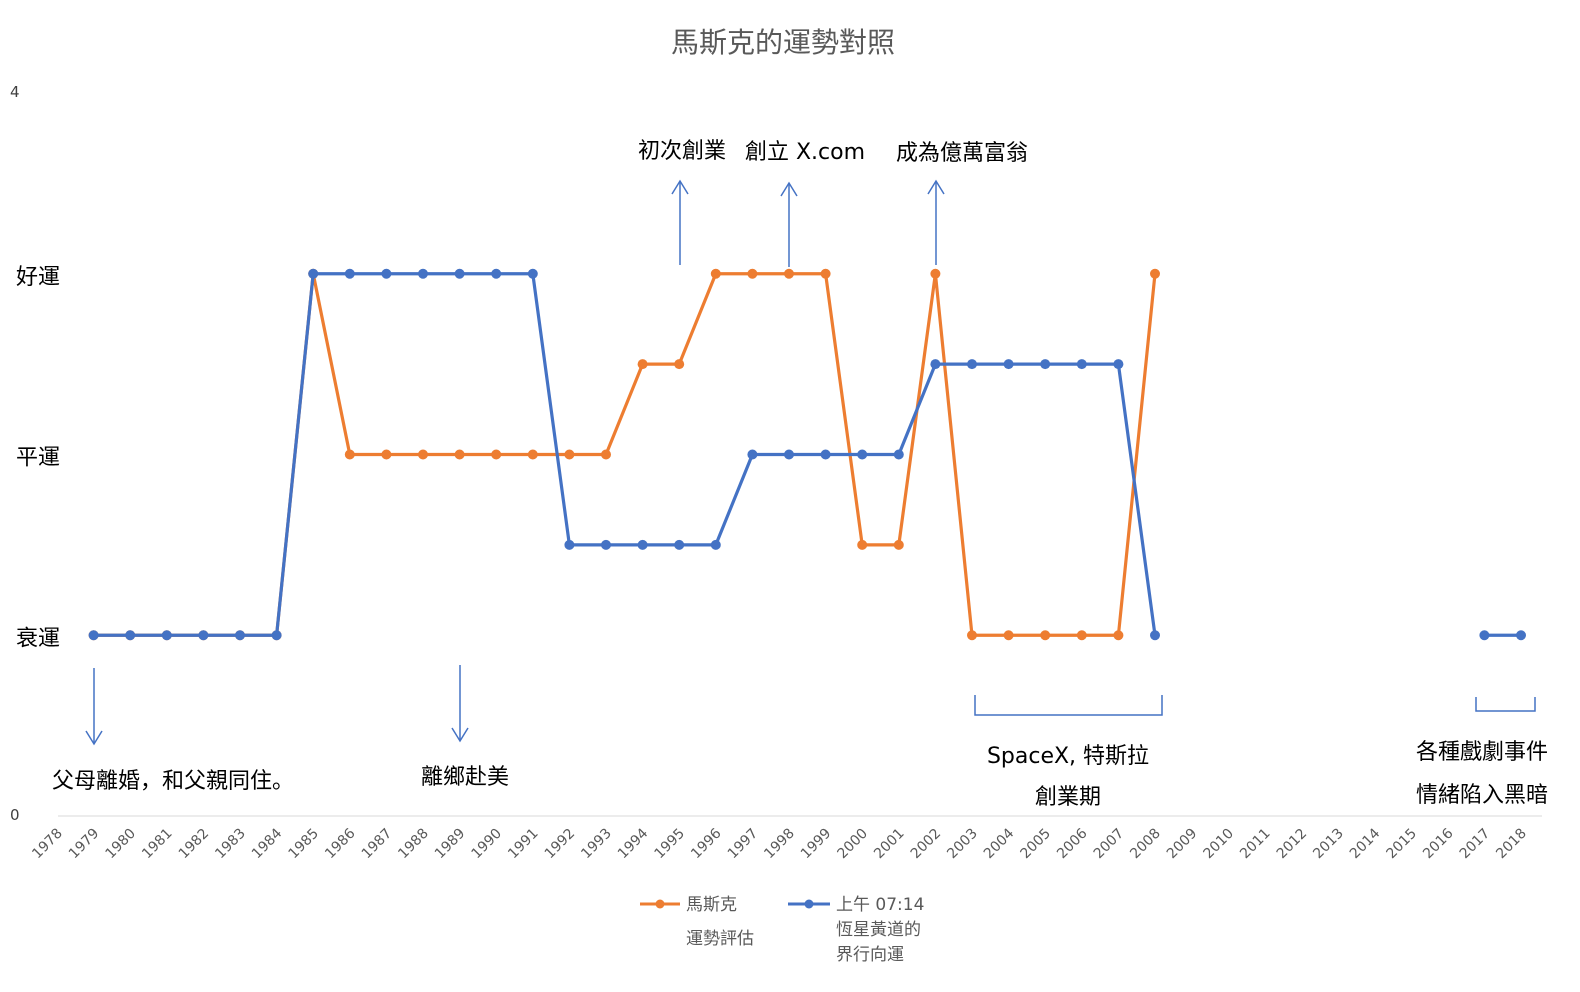  Describe the element at coordinates (889, 844) in the screenshot. I see `x-tick-label: 2001` at that location.